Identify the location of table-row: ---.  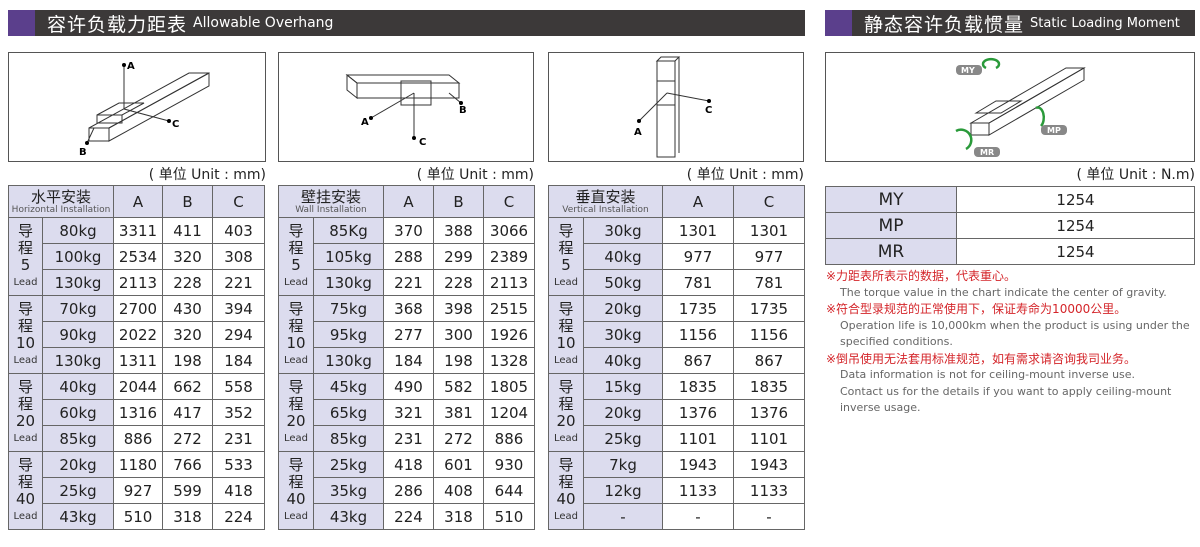
(677, 516).